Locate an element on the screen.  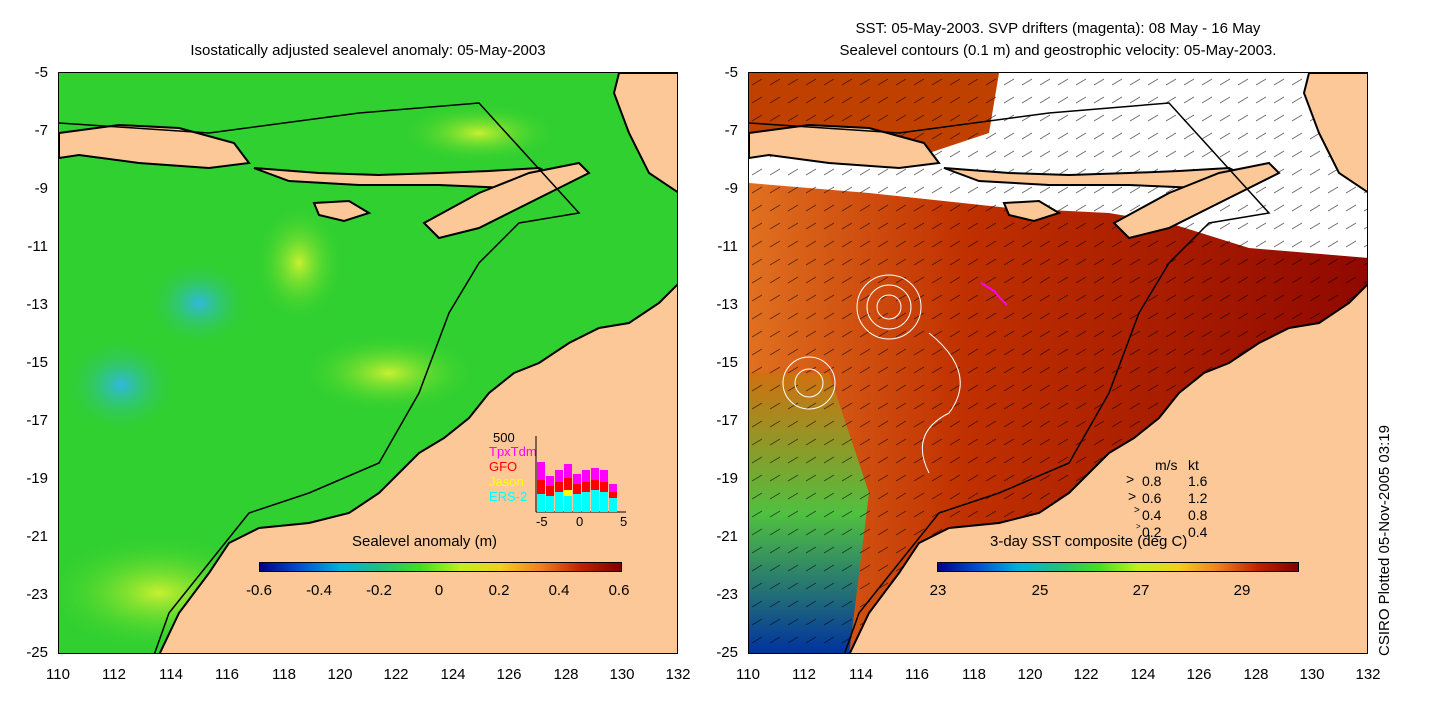
colorbar-tick: 27 is located at coordinates (1141, 590).